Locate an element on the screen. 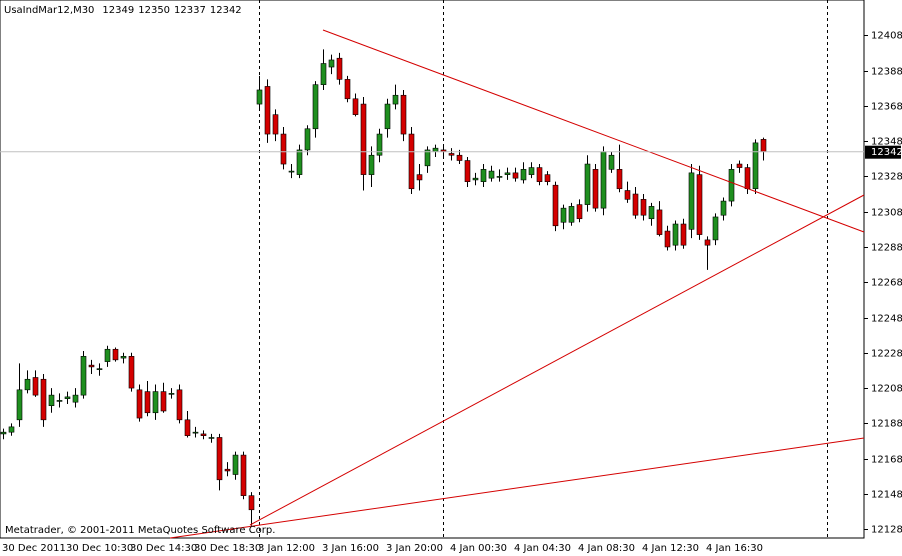 The height and width of the screenshot is (556, 902). y-tick-label: 12128 is located at coordinates (886, 530).